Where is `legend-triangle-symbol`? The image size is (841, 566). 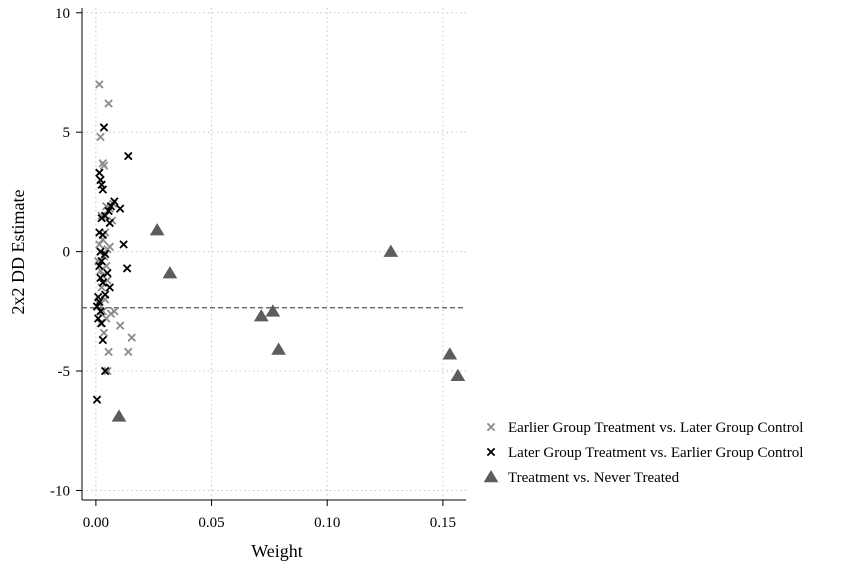 legend-triangle-symbol is located at coordinates (491, 476).